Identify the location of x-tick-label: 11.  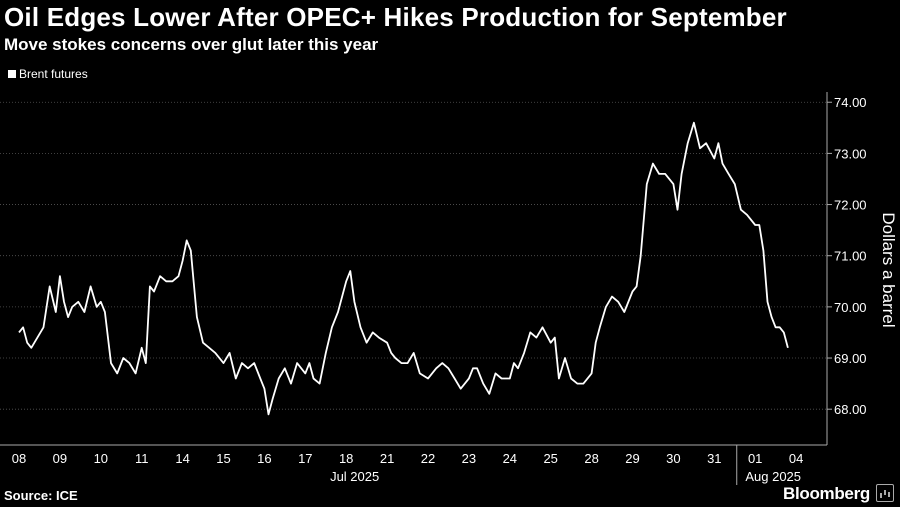
(142, 458).